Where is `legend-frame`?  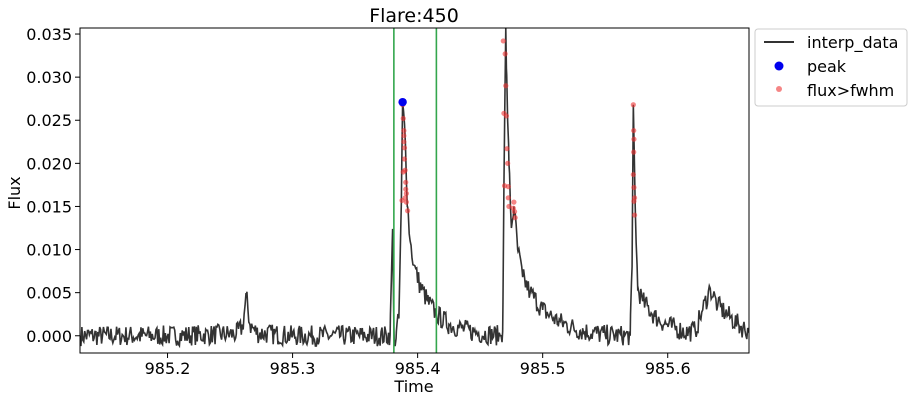
legend-frame is located at coordinates (831, 67).